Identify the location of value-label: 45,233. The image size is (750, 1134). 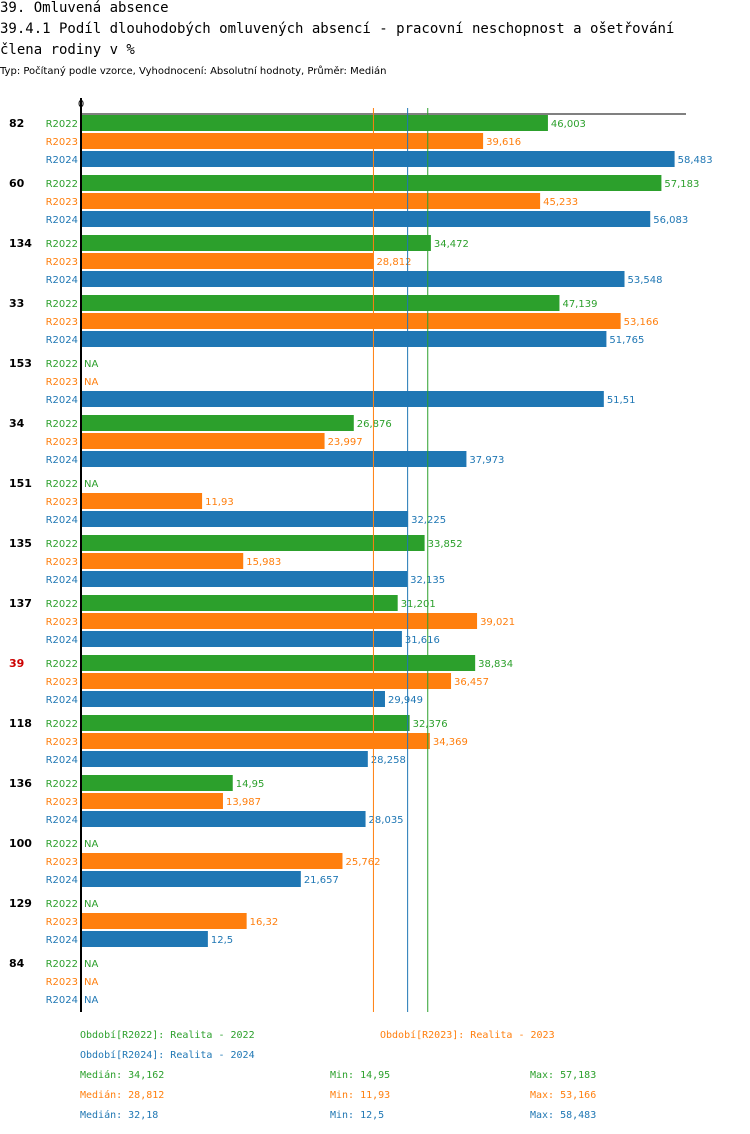
(560, 202).